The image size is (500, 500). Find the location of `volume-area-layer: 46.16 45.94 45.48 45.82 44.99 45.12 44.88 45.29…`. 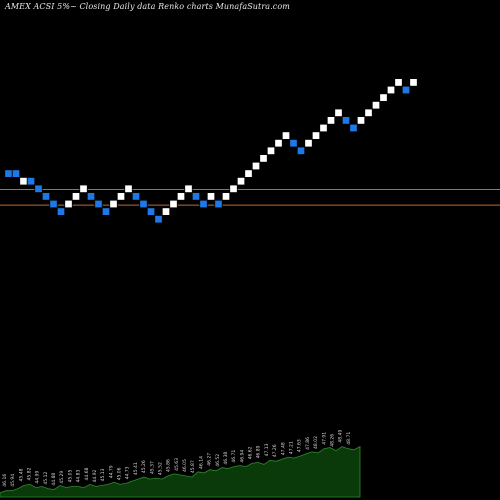

volume-area-layer: 46.16 45.94 45.48 45.82 44.99 45.12 44.88 45.29… is located at coordinates (180, 464).